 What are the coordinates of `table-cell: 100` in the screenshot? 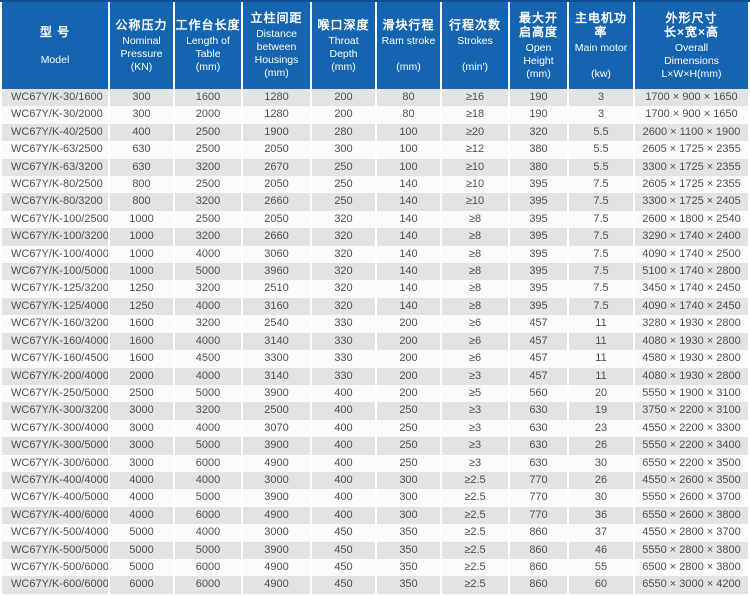 It's located at (408, 132).